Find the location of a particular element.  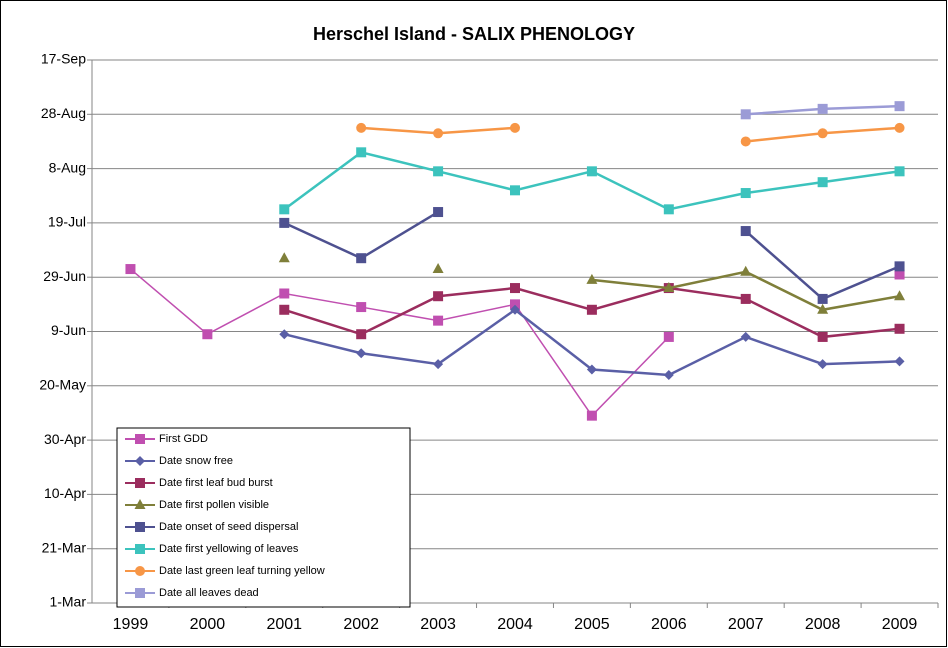

x-tick-label: 2000 is located at coordinates (208, 624).